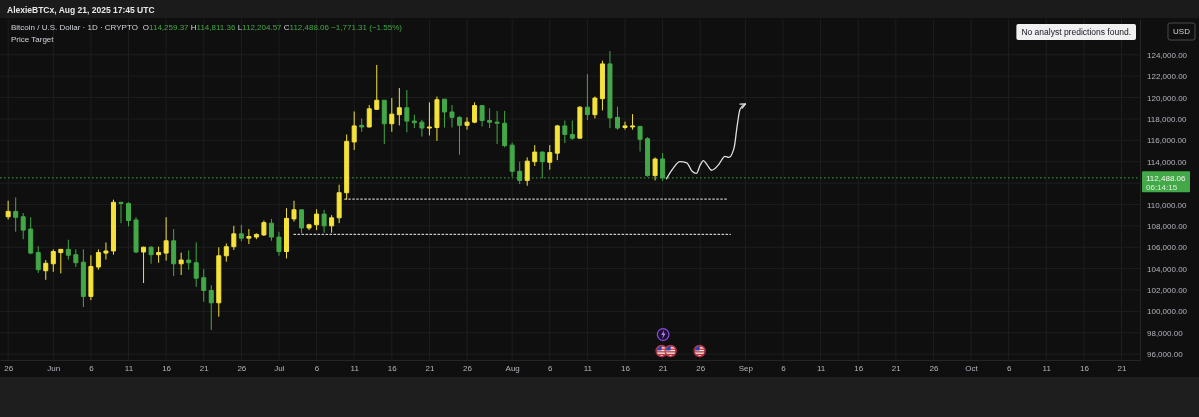 The width and height of the screenshot is (1199, 417). Describe the element at coordinates (279, 368) in the screenshot. I see `x-tick-label: Jul` at that location.